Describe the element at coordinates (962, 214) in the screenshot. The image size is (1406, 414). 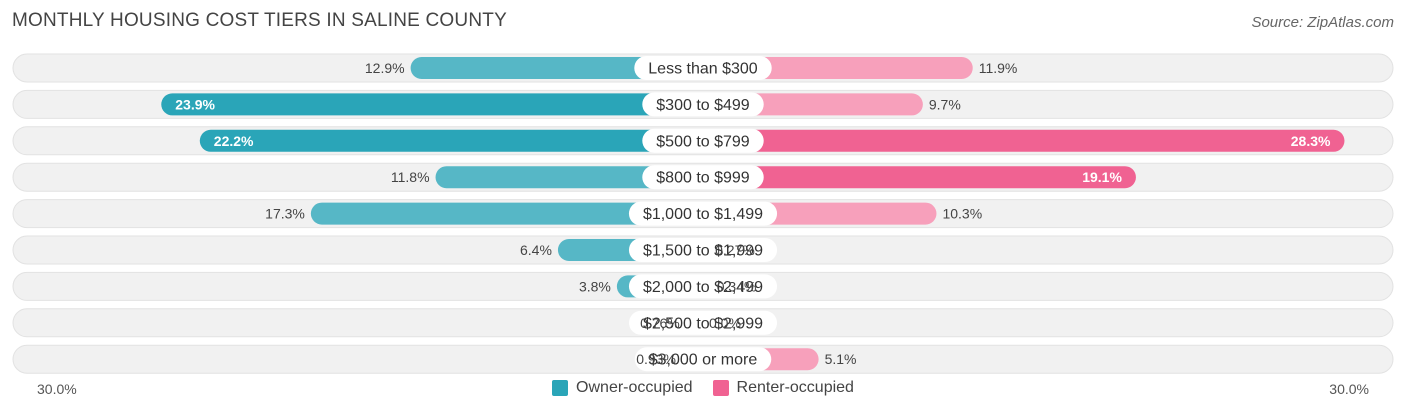
I see `renter-value-label: 10.3%` at that location.